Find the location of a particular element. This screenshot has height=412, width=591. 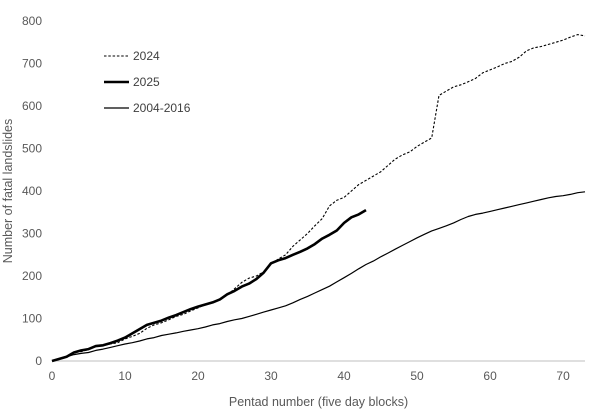

y-tick-label: 700 is located at coordinates (32, 64).